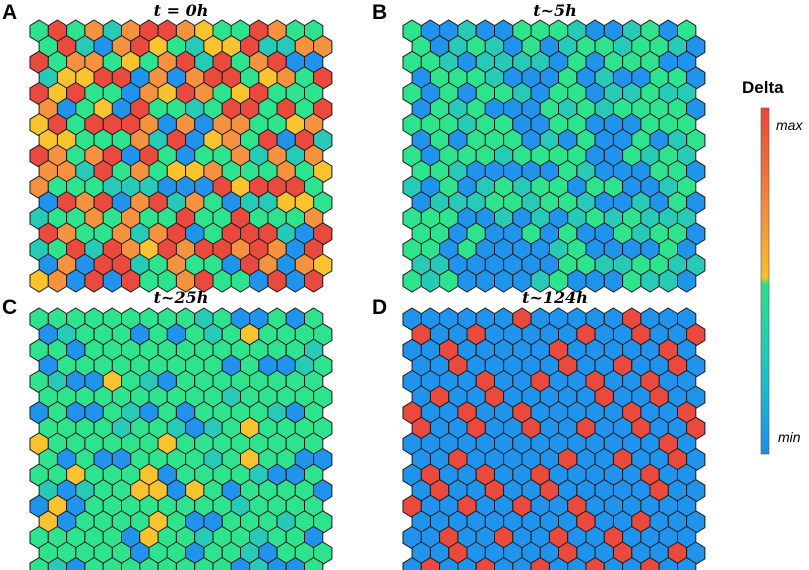 The width and height of the screenshot is (809, 570). I want to click on panel-title-b: t~5h, so click(555, 10).